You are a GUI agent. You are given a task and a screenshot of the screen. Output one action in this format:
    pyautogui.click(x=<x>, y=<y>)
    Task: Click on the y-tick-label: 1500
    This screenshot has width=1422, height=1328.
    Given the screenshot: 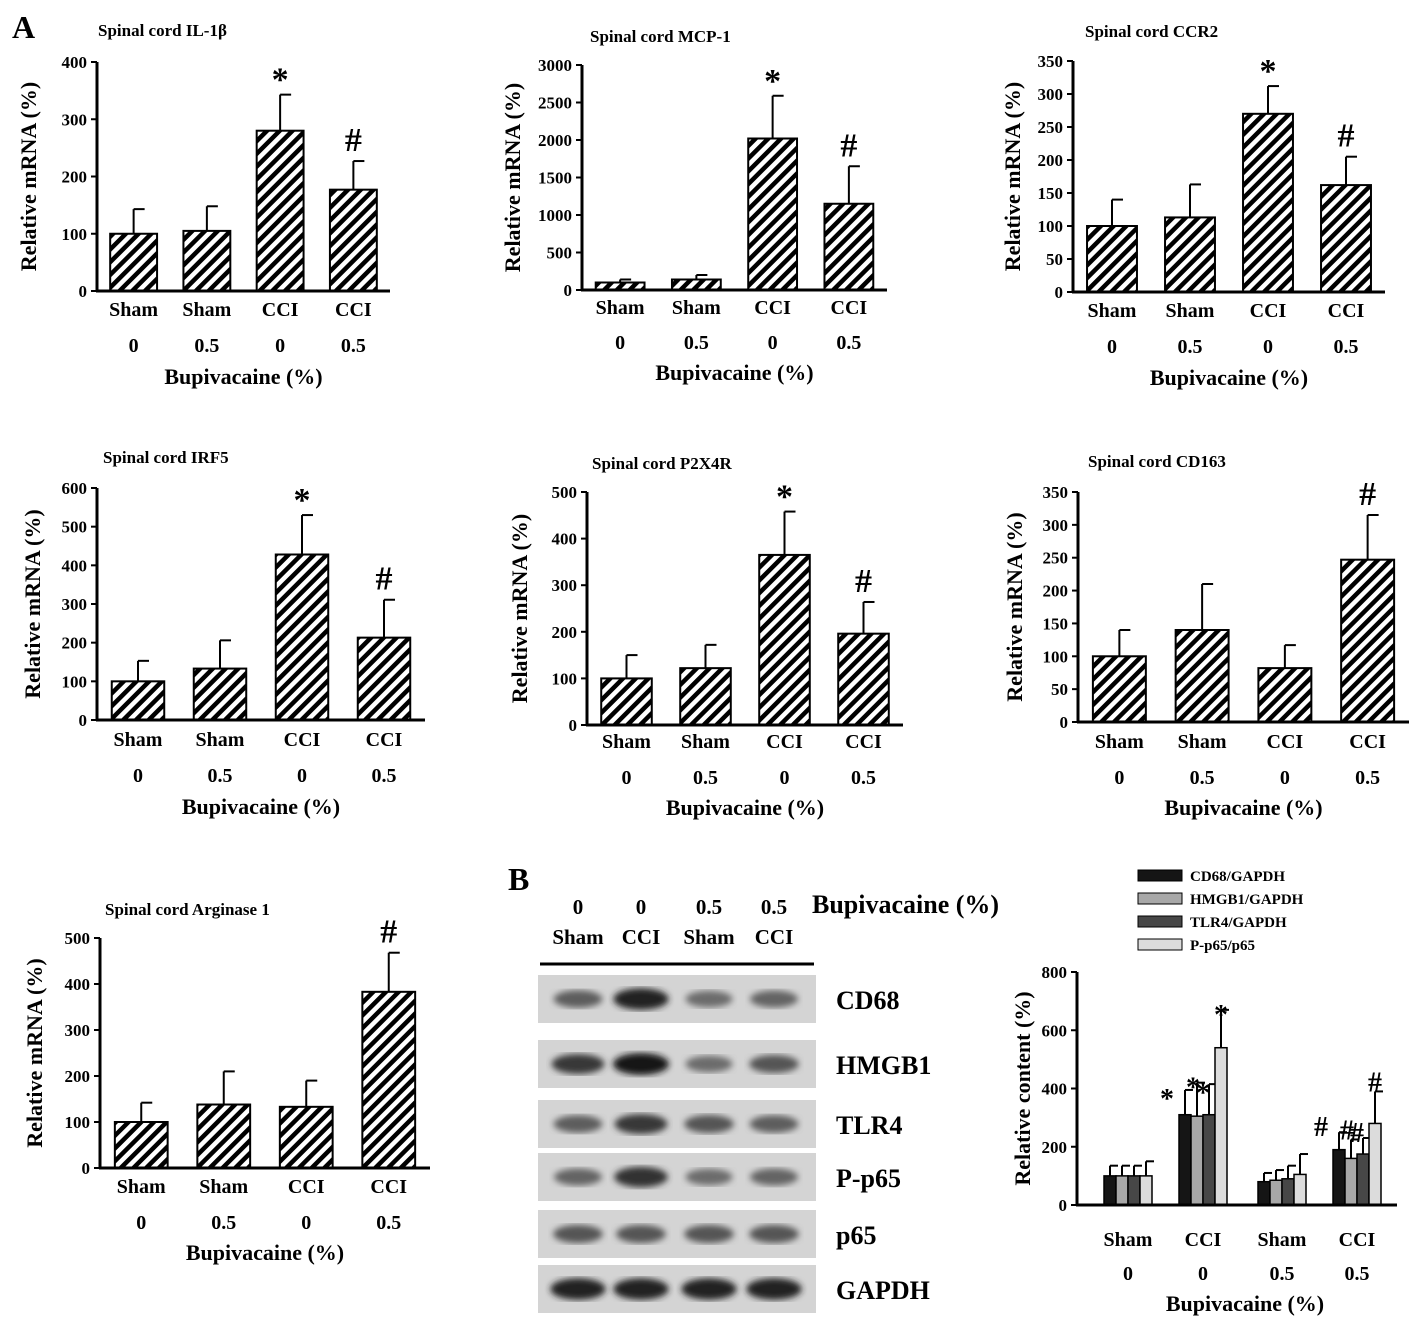 What is the action you would take?
    pyautogui.click(x=555, y=178)
    